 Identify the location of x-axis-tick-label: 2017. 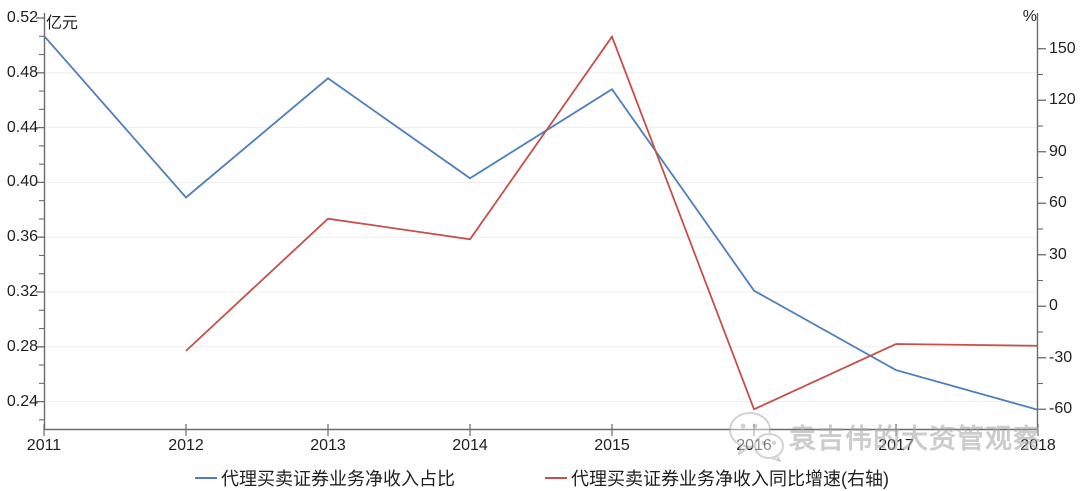
(896, 445).